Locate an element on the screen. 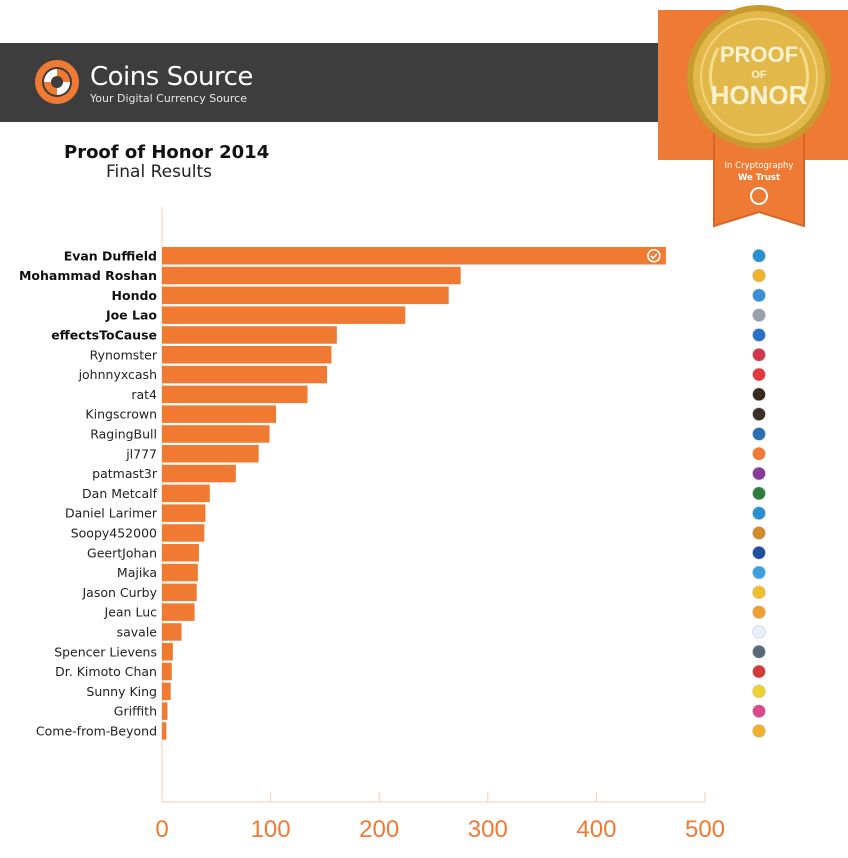 The image size is (848, 858). yellow-p-coin-icon is located at coordinates (759, 691).